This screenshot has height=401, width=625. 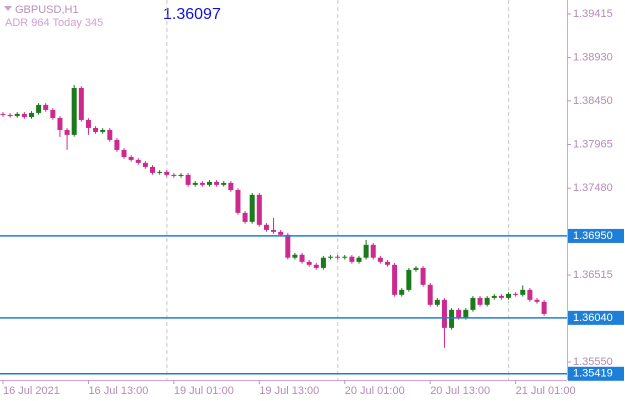 I want to click on adr-label: ADR 964 Today 345, so click(x=54, y=23).